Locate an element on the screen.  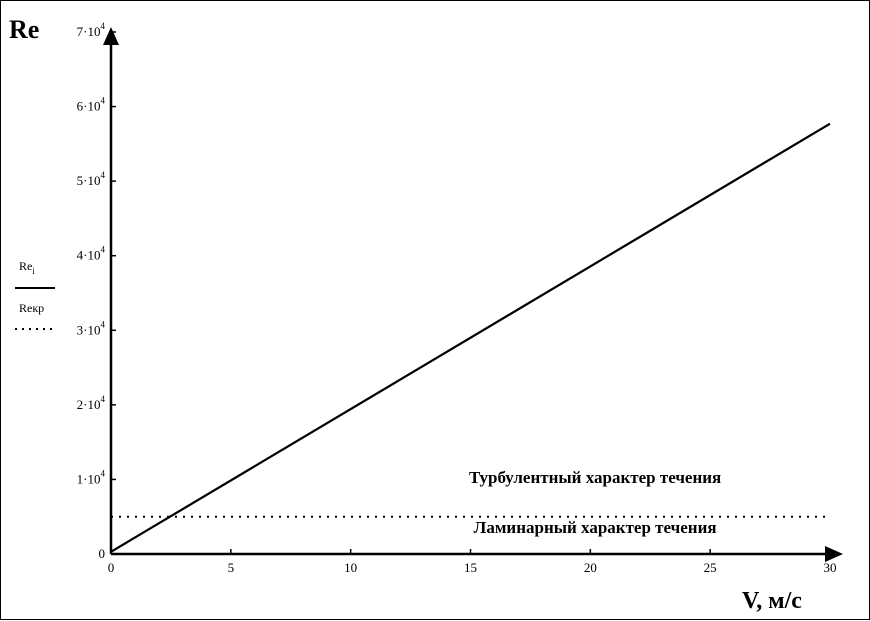
x-tick-label: 10 is located at coordinates (350, 567).